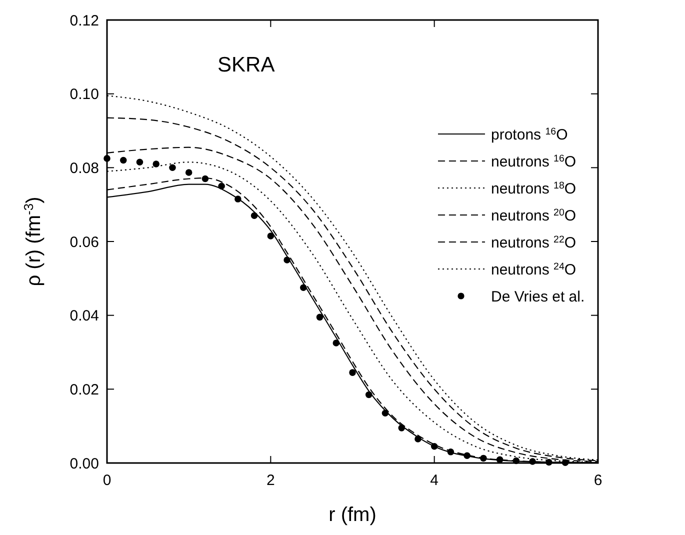 The height and width of the screenshot is (535, 685). Describe the element at coordinates (84, 21) in the screenshot. I see `y-tick-label: 0.12` at that location.